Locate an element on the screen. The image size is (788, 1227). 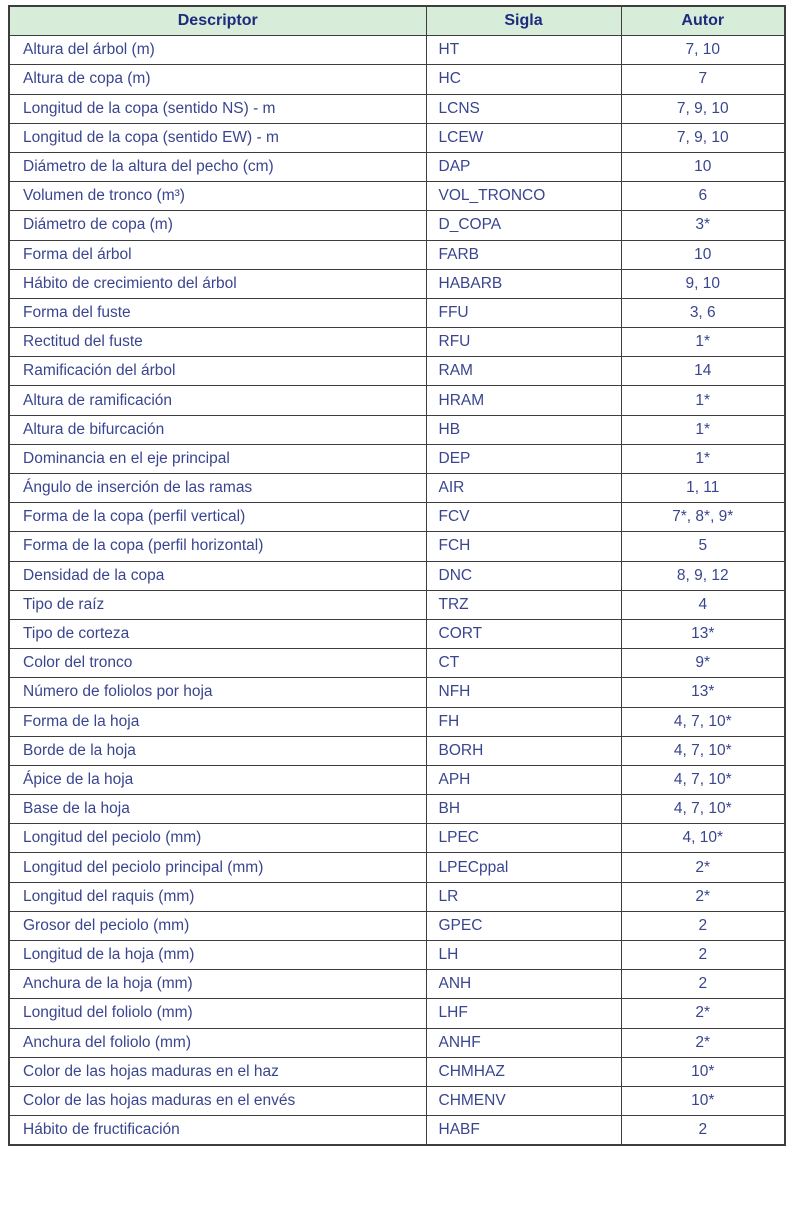
sigla-cell: BH is located at coordinates (523, 809).